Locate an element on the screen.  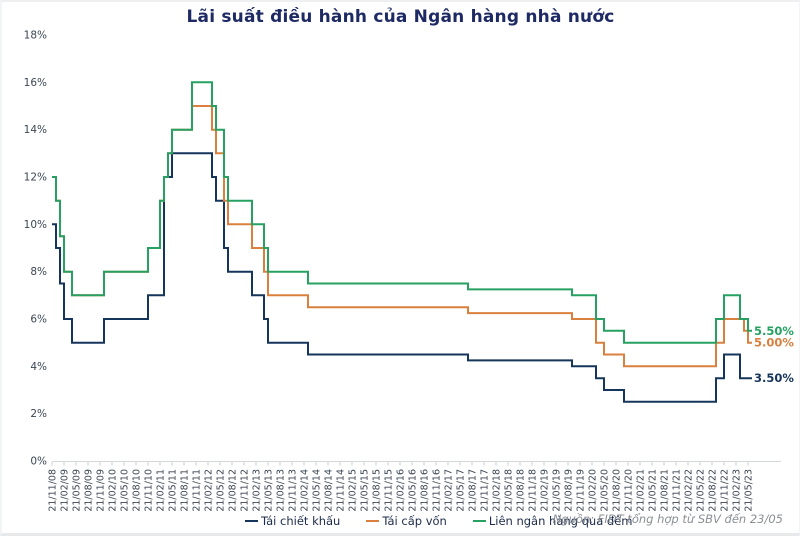
x-tick-label: 21/08/10 is located at coordinates (137, 490).